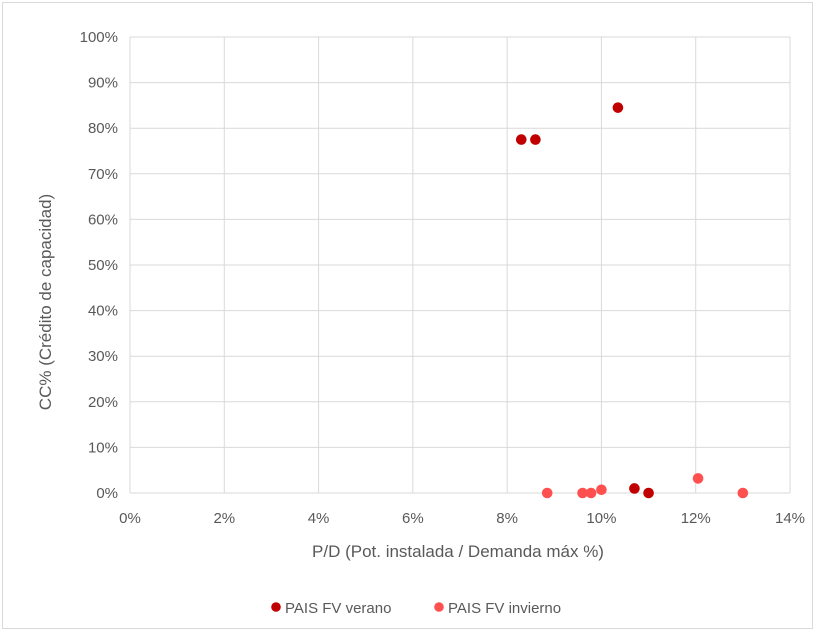 The width and height of the screenshot is (817, 635). I want to click on x-tick-label: 6%, so click(413, 518).